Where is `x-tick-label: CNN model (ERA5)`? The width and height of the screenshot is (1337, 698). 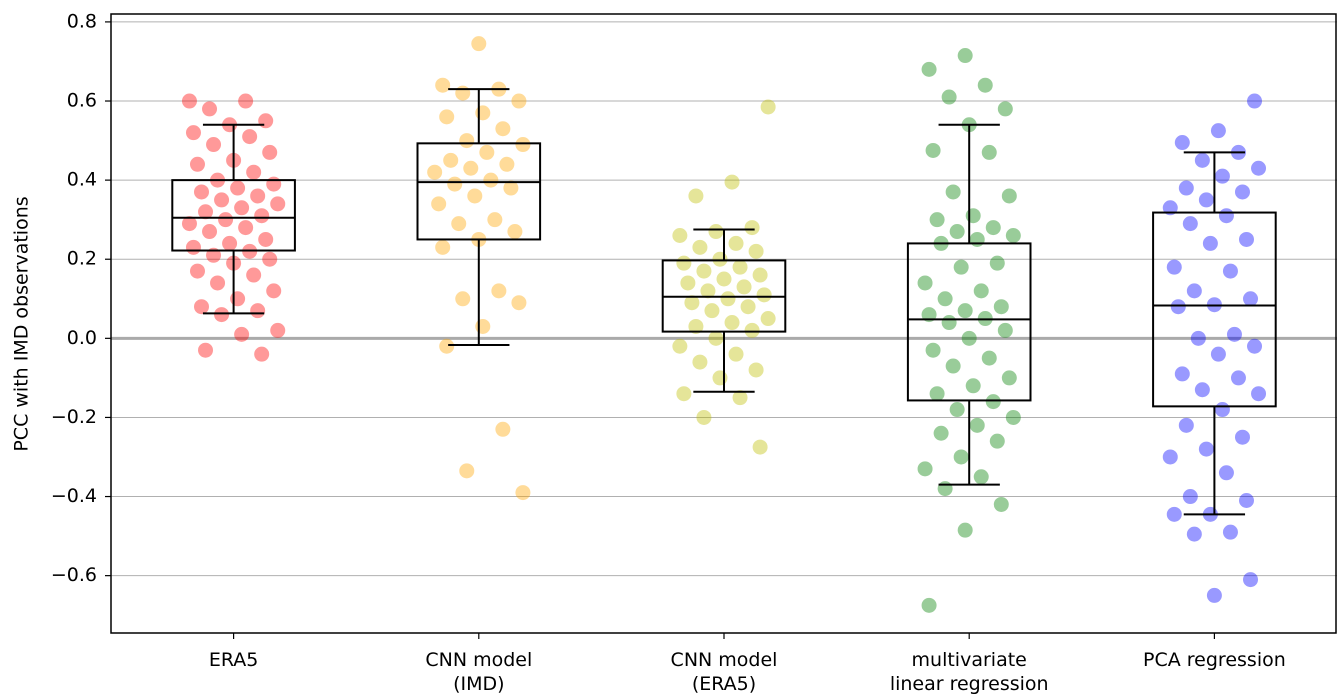 x-tick-label: CNN model (ERA5) is located at coordinates (724, 672).